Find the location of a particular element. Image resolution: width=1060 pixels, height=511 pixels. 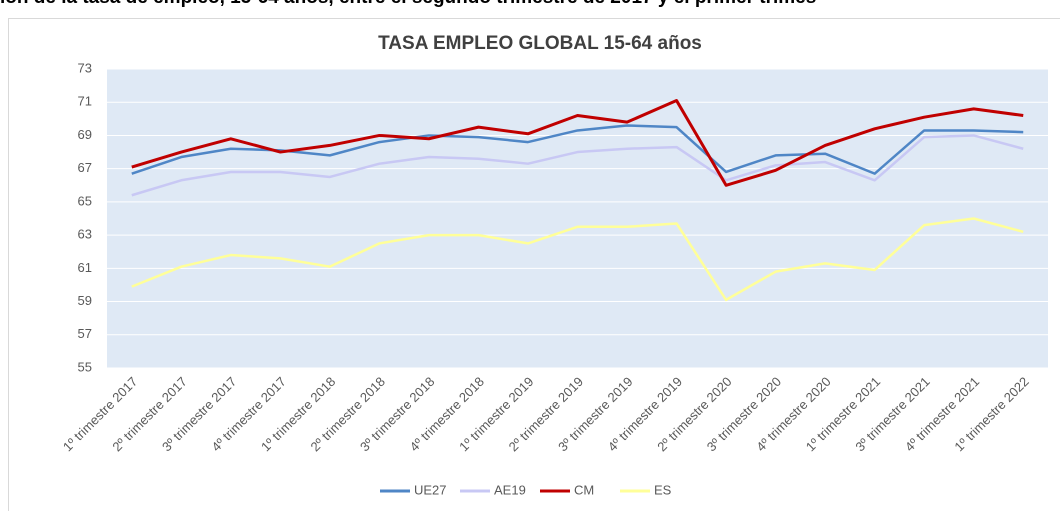

y-tick-label: 59 is located at coordinates (85, 300).